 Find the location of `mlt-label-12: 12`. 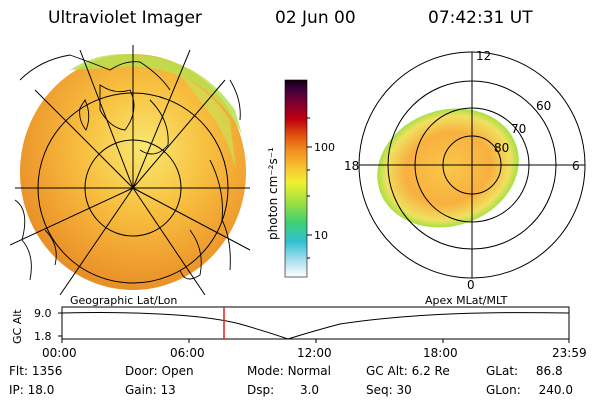

mlt-label-12: 12 is located at coordinates (483, 56).